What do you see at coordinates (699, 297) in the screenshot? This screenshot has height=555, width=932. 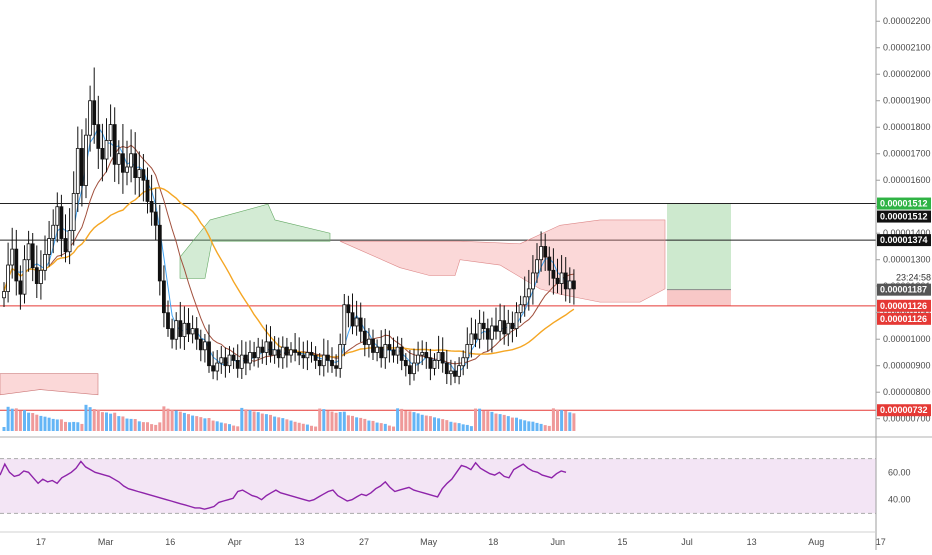 I see `position-stop-zone` at bounding box center [699, 297].